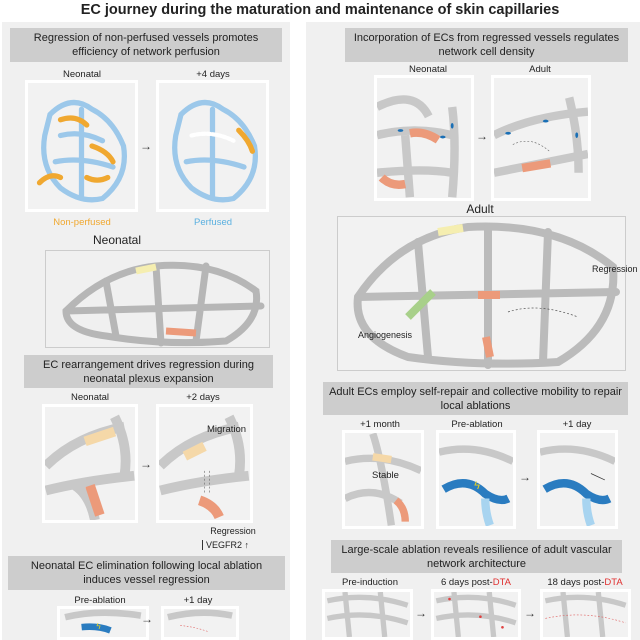  Describe the element at coordinates (476, 614) in the screenshot. I see `large-scale-6days-diagram` at that location.